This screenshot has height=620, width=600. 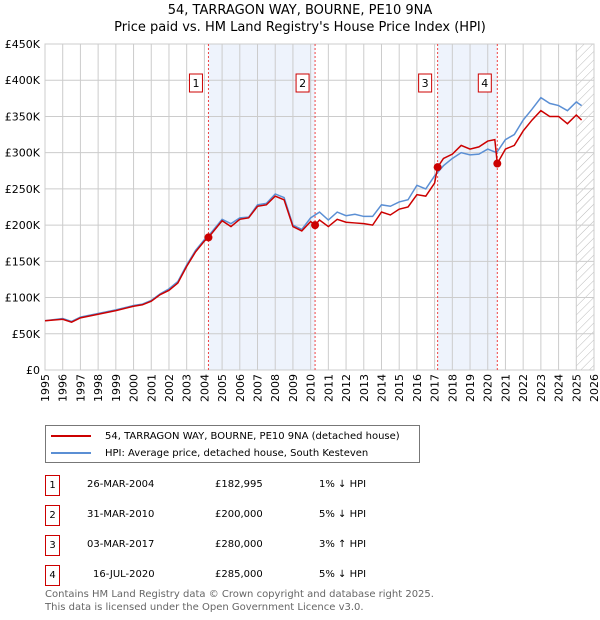 What do you see at coordinates (470, 388) in the screenshot?
I see `x-tick-label: 2019` at bounding box center [470, 388].